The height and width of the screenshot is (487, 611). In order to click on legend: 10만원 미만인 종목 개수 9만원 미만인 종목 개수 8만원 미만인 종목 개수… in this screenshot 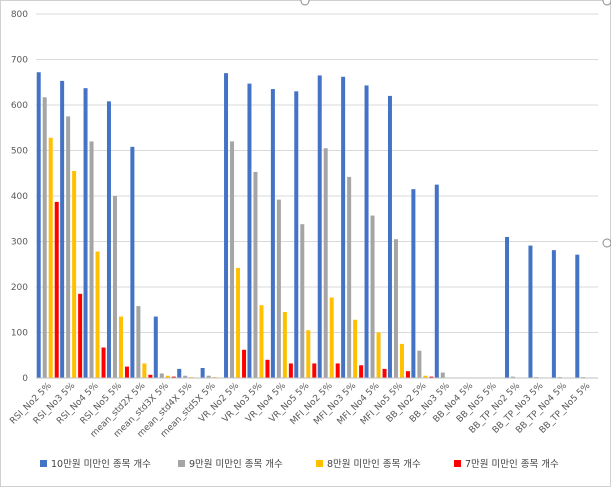, I will do `click(299, 464)`.